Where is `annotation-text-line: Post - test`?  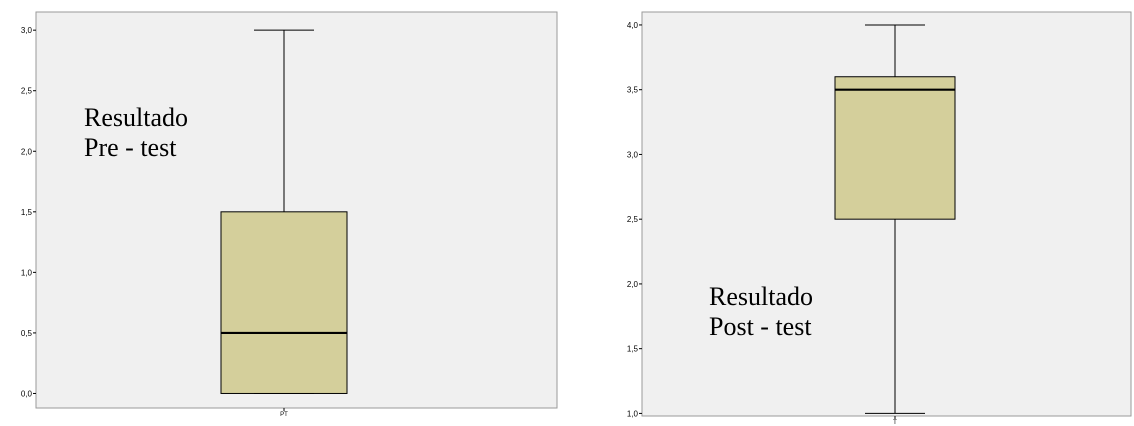
annotation-text-line: Post - test is located at coordinates (760, 326).